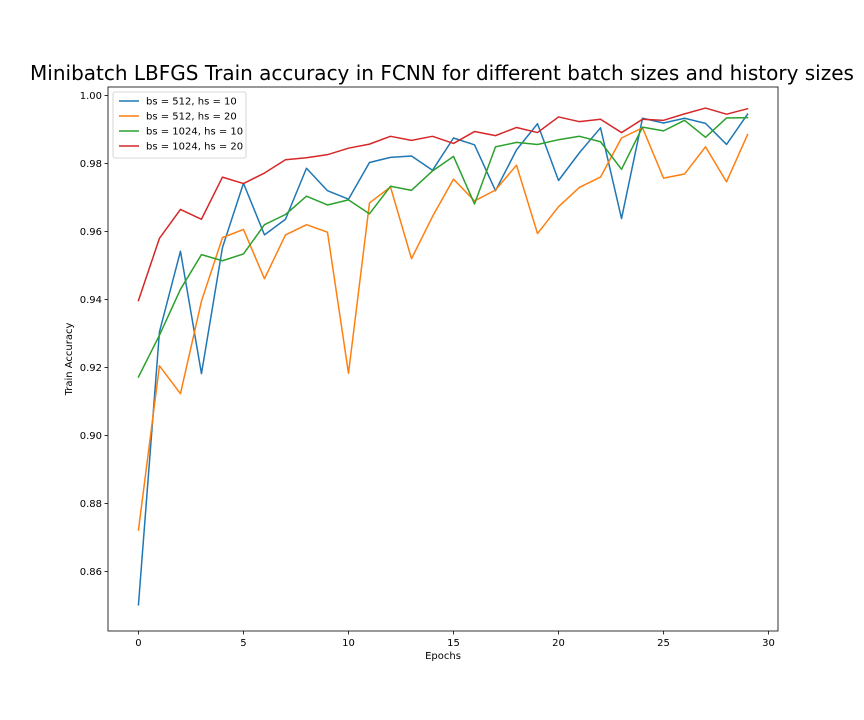  Describe the element at coordinates (91, 436) in the screenshot. I see `y-tick-label: 0.90` at that location.